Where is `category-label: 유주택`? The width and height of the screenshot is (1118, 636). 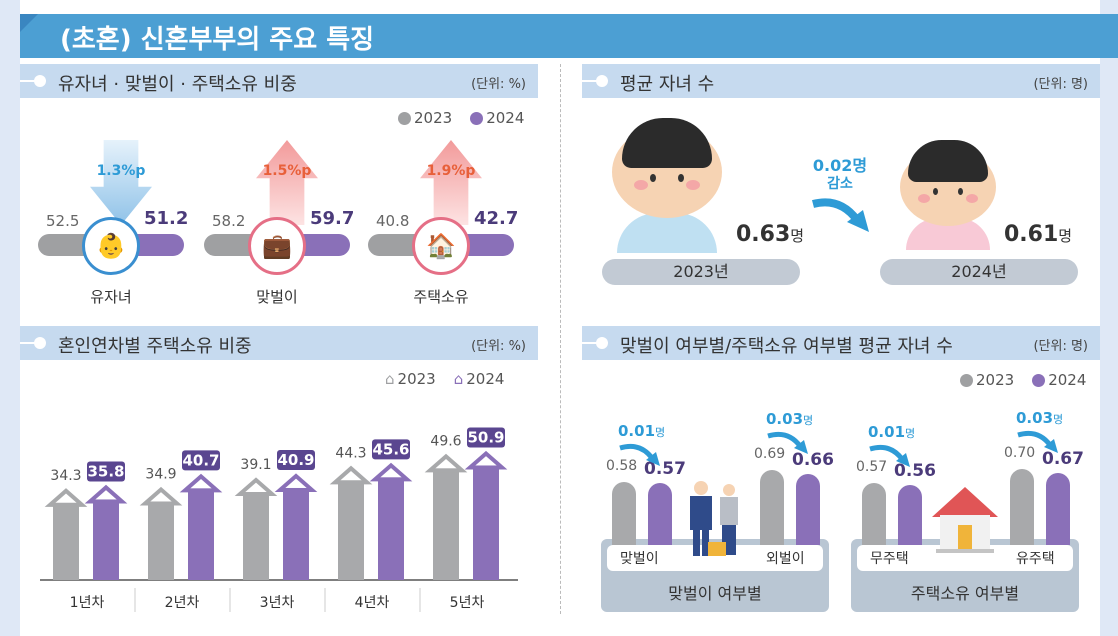
category-label: 유주택 is located at coordinates (1035, 559).